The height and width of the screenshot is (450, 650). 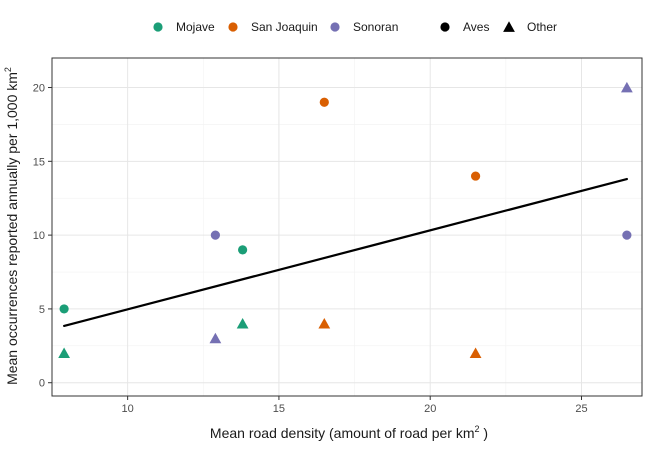 What do you see at coordinates (542, 27) in the screenshot?
I see `legend-label: Other` at bounding box center [542, 27].